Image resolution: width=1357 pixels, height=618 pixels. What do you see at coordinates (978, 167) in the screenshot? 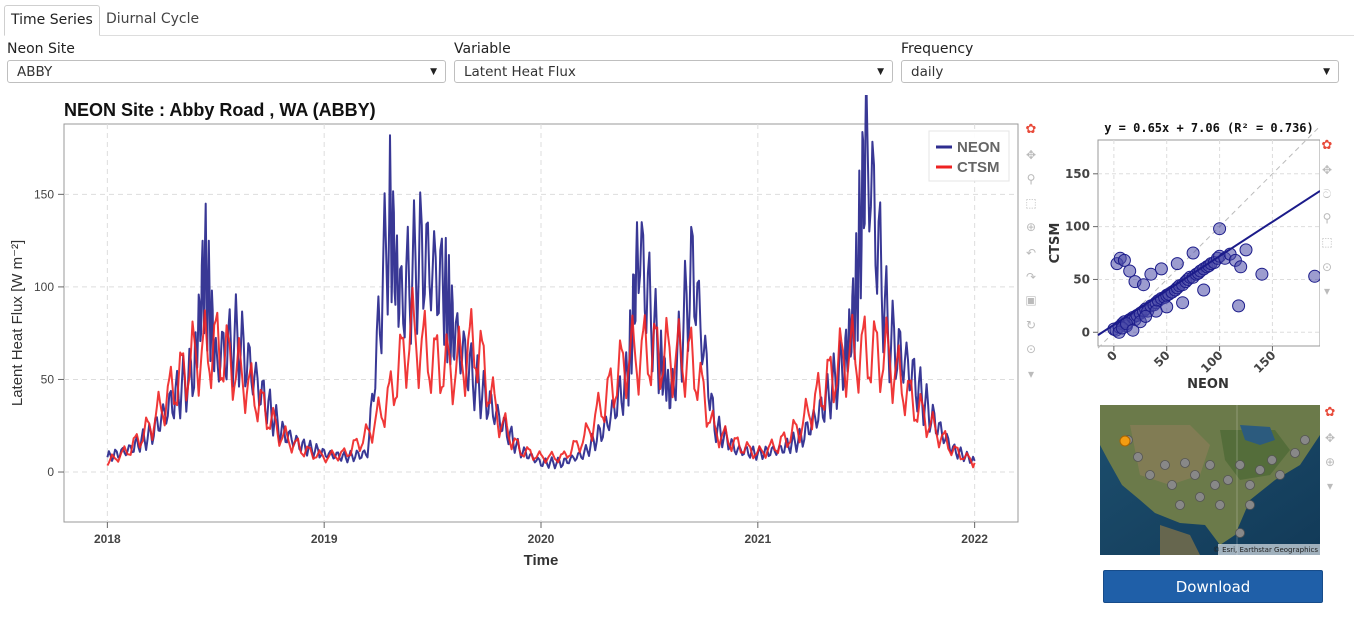
I see `legend-ctsm-label: CTSM` at bounding box center [978, 167].